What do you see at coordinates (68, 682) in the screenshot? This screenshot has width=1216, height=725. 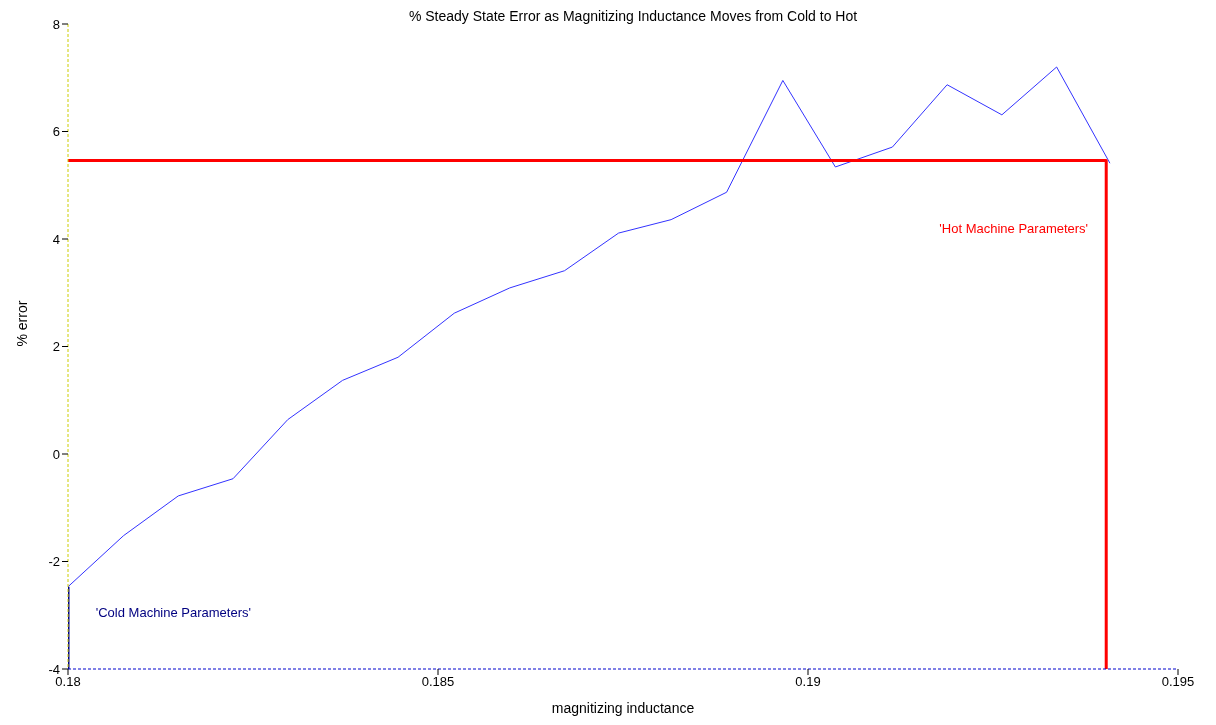 I see `x-tick-label: 0.18` at bounding box center [68, 682].